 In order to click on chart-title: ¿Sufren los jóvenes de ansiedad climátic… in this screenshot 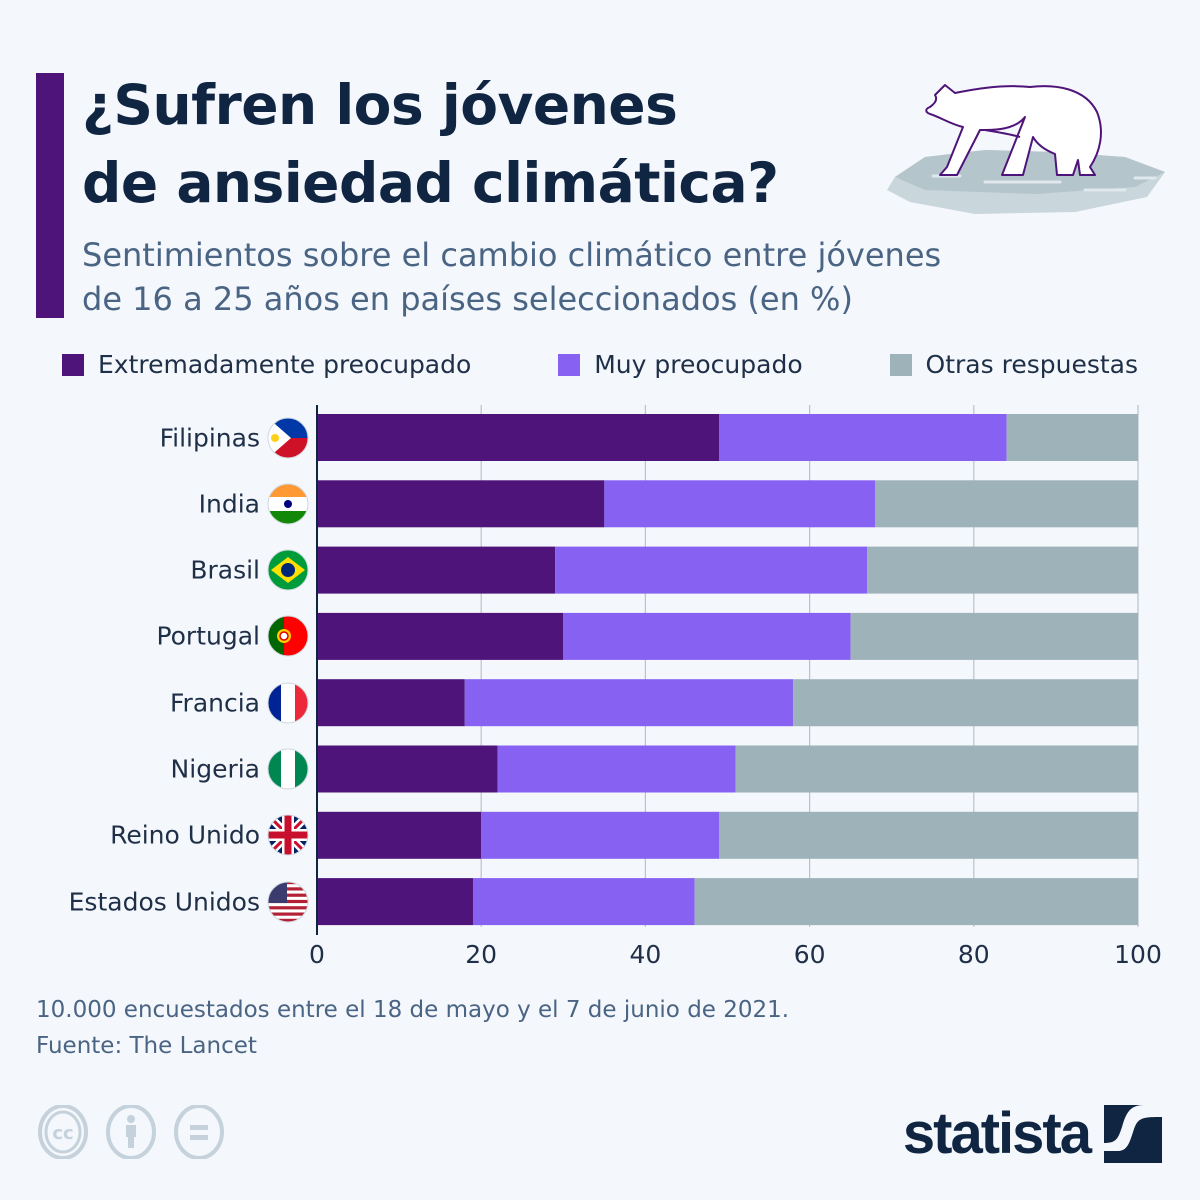, I will do `click(430, 144)`.